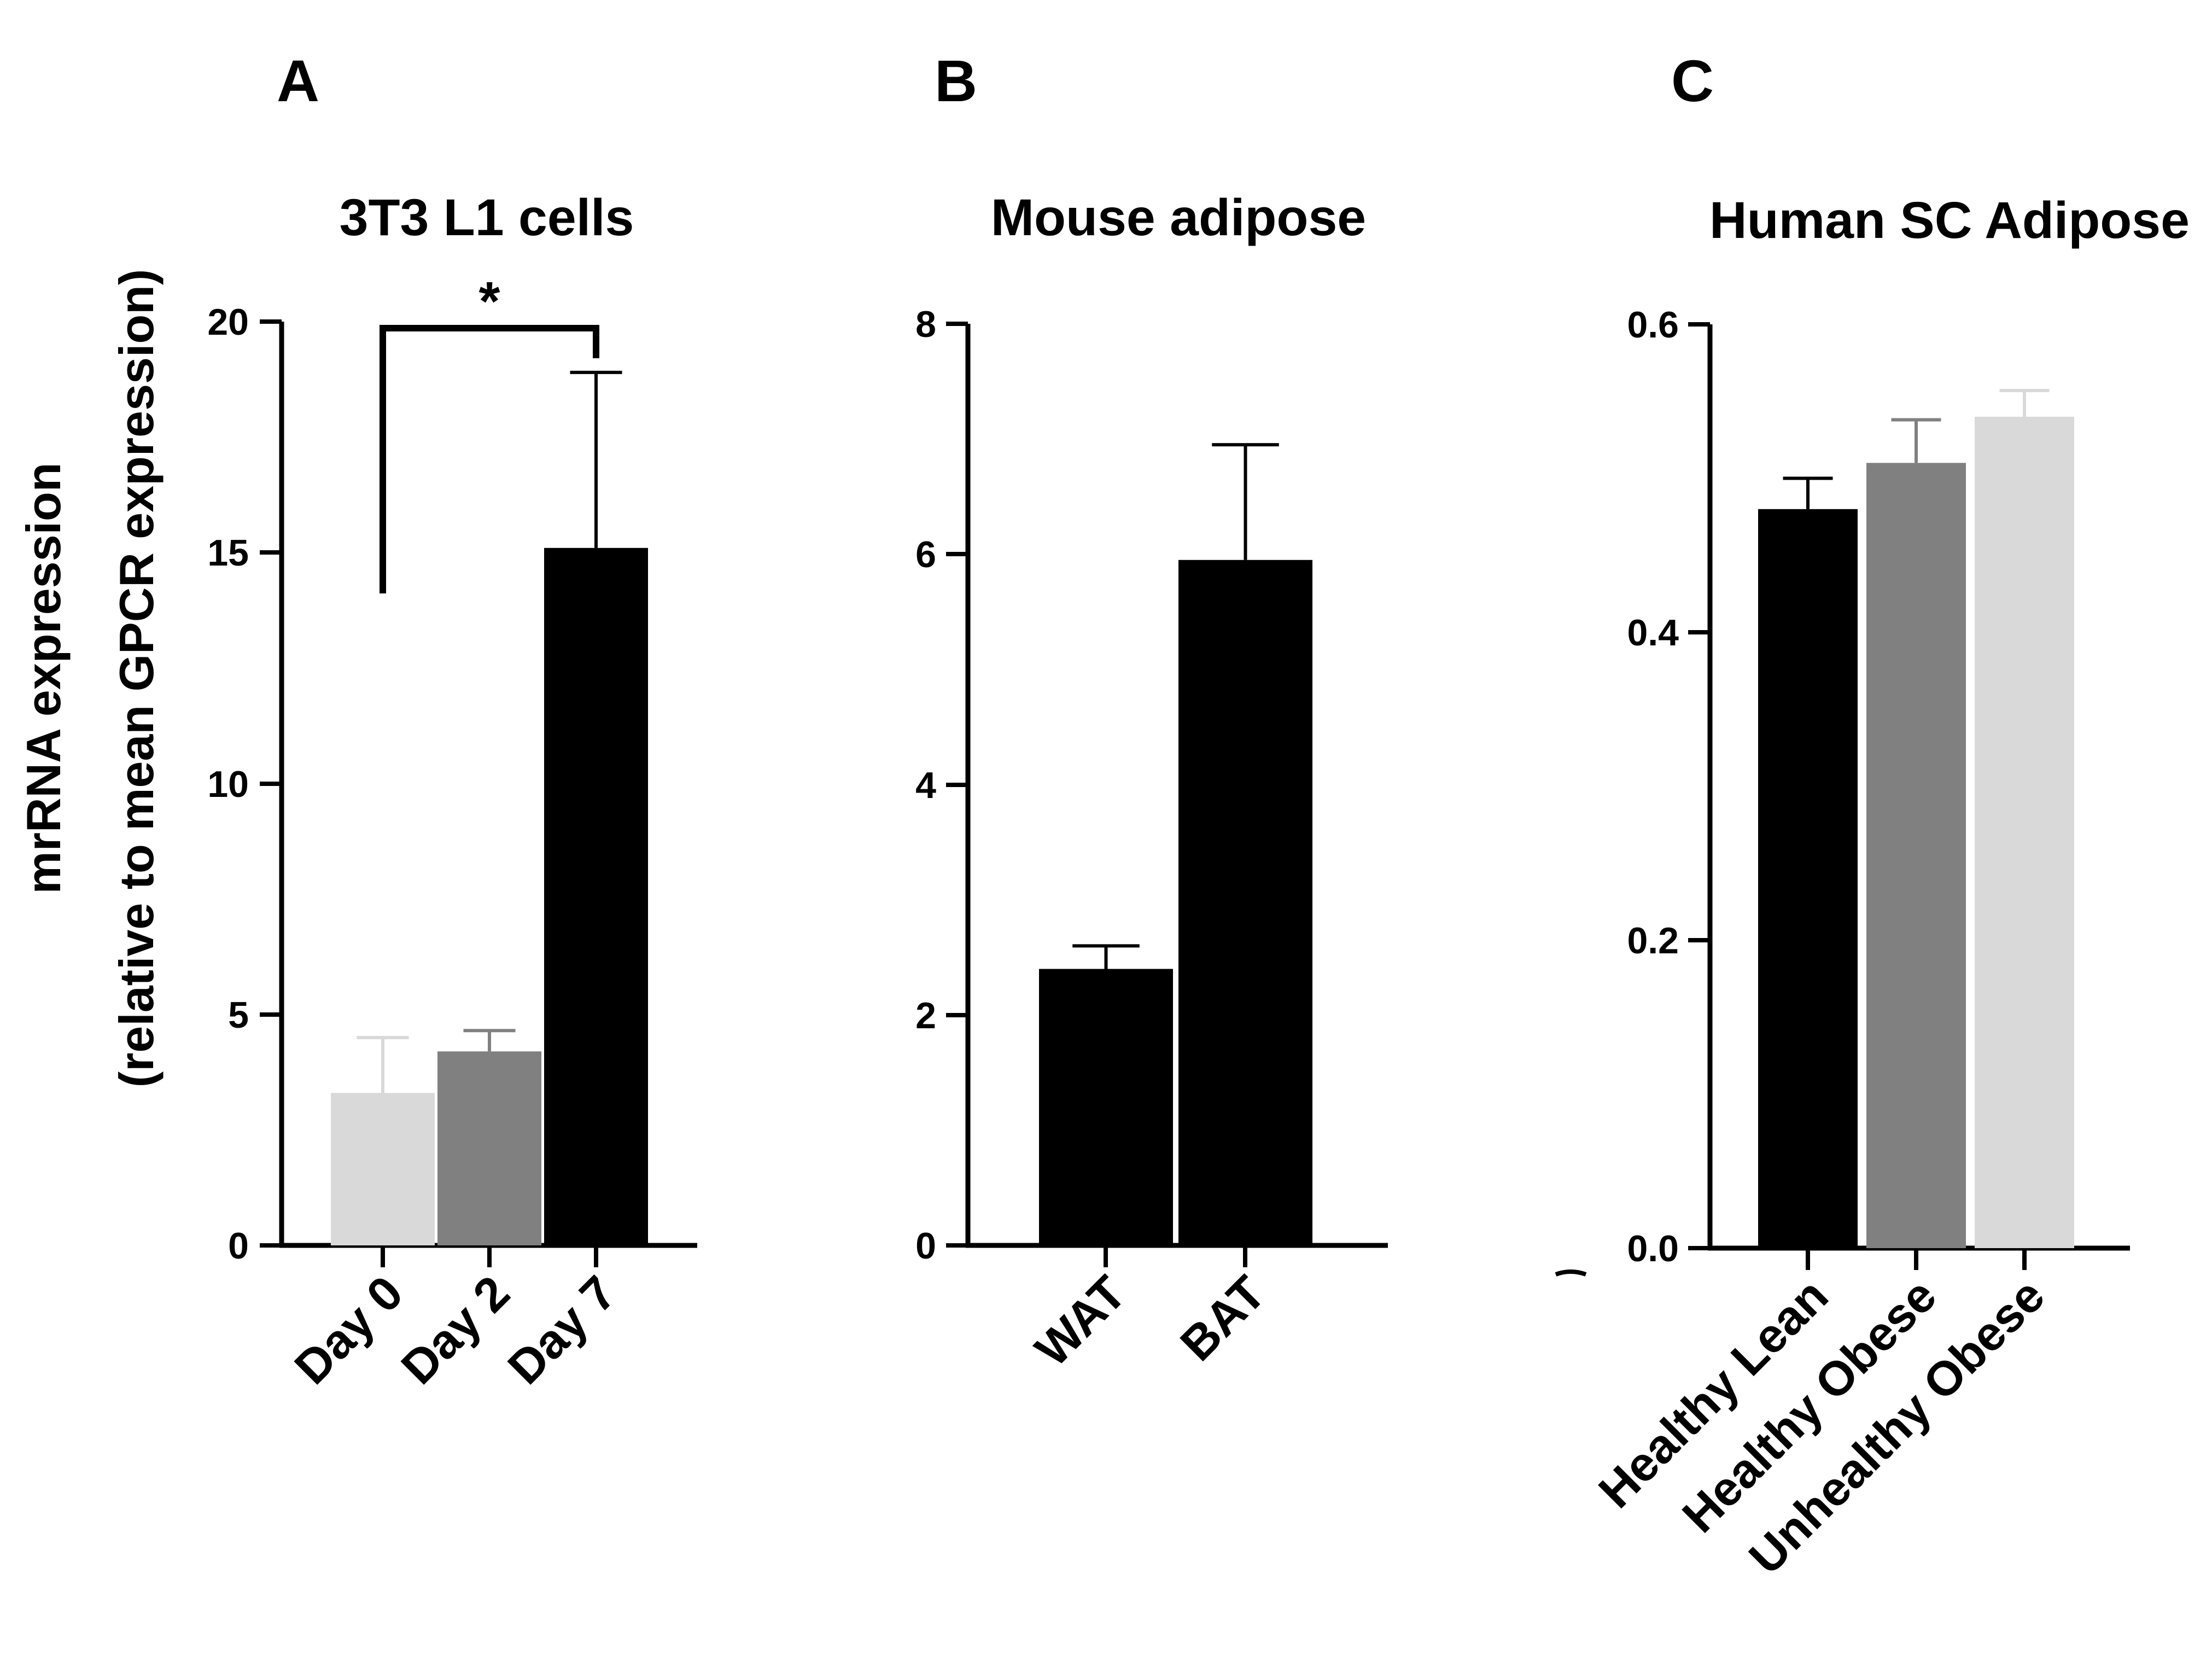  Describe the element at coordinates (489, 302) in the screenshot. I see `significance-star: *` at that location.